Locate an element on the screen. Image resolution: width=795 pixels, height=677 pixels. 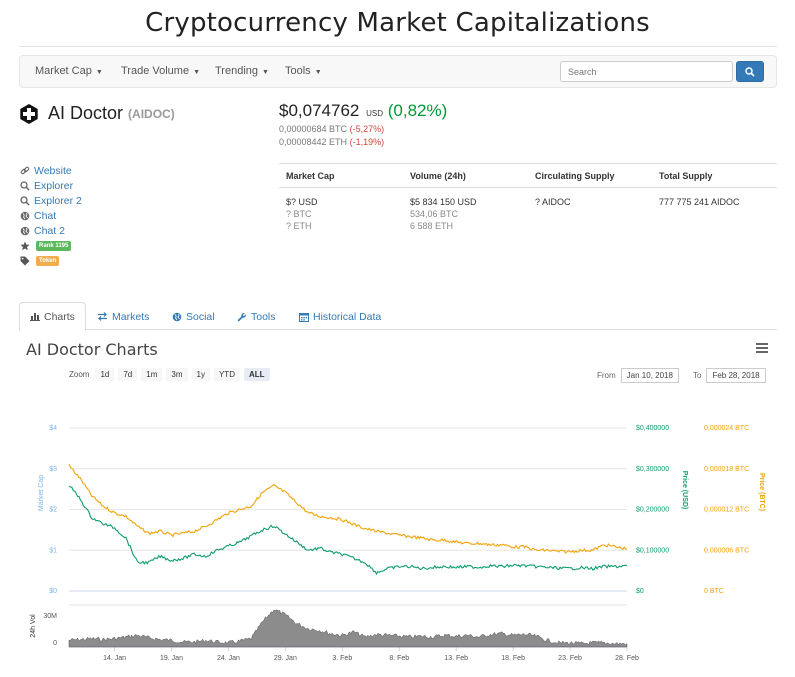
search-input is located at coordinates (646, 71).